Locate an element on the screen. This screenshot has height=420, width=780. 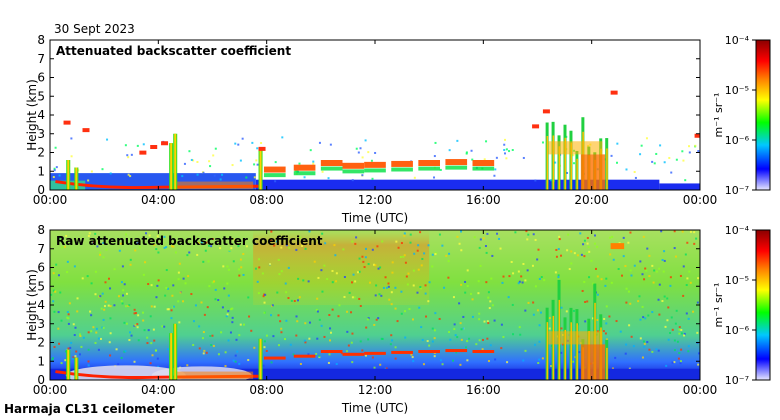
colorbar-tick-label: 10⁻⁶ is located at coordinates (737, 330).